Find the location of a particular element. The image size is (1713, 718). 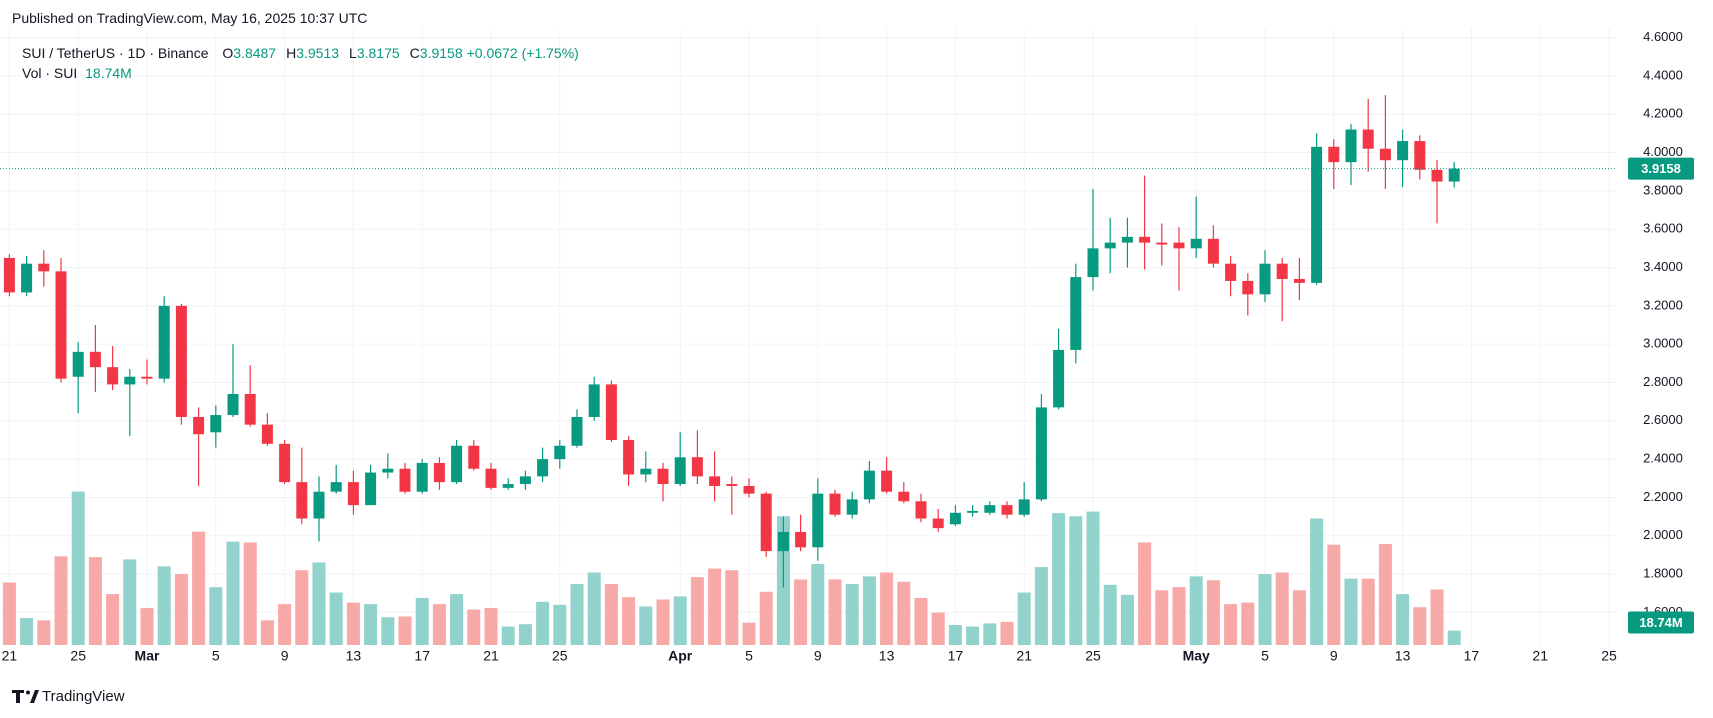

ohlc-letter: C is located at coordinates (414, 53).